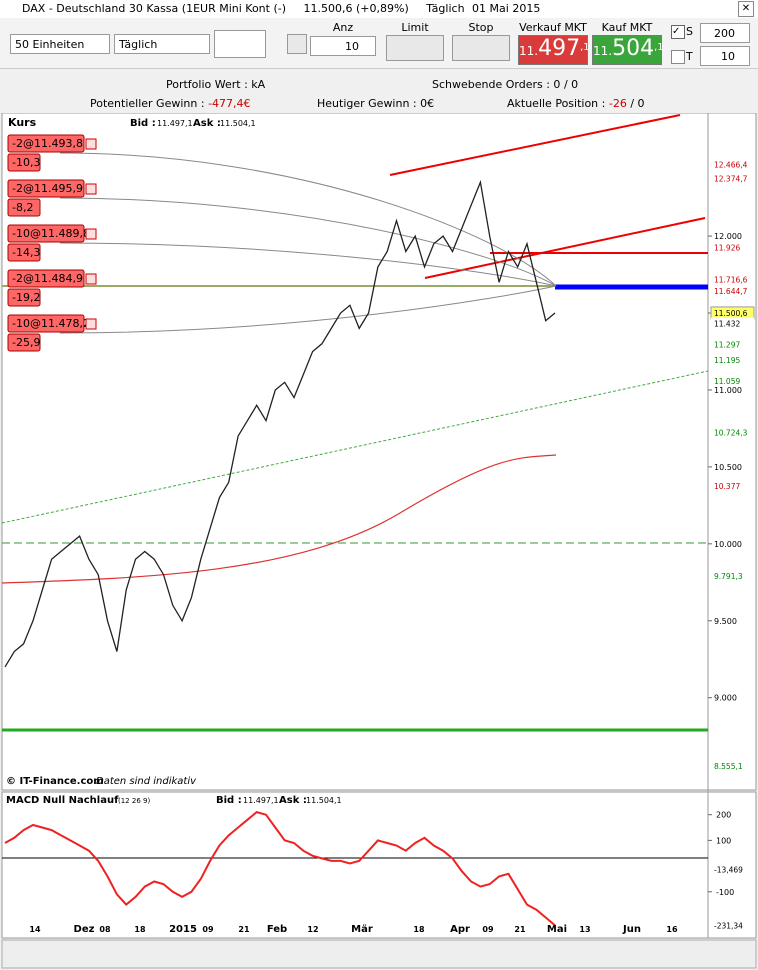  What do you see at coordinates (627, 27) in the screenshot?
I see `buy-label: Kauf MKT` at bounding box center [627, 27].